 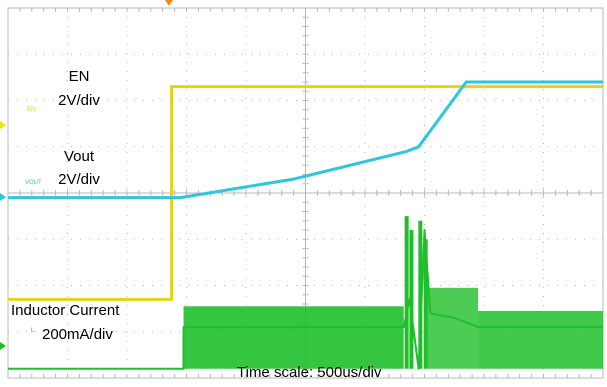 I want to click on vout-ground-marker, so click(x=3, y=197).